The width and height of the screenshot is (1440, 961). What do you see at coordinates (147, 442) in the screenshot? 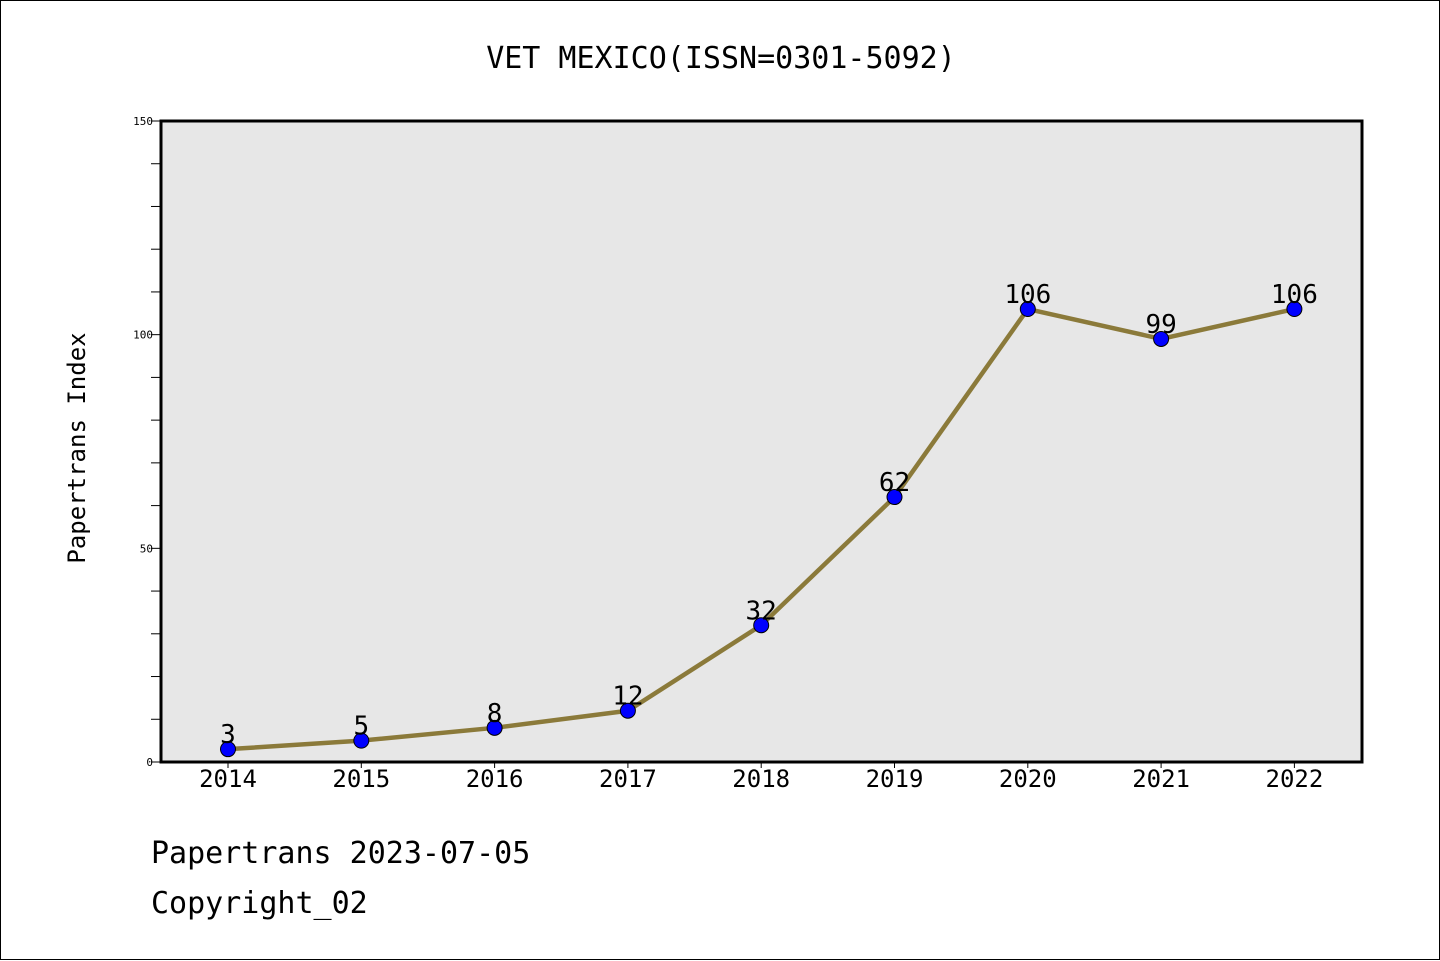
I see `y-axis: 0 50 100 150` at bounding box center [147, 442].